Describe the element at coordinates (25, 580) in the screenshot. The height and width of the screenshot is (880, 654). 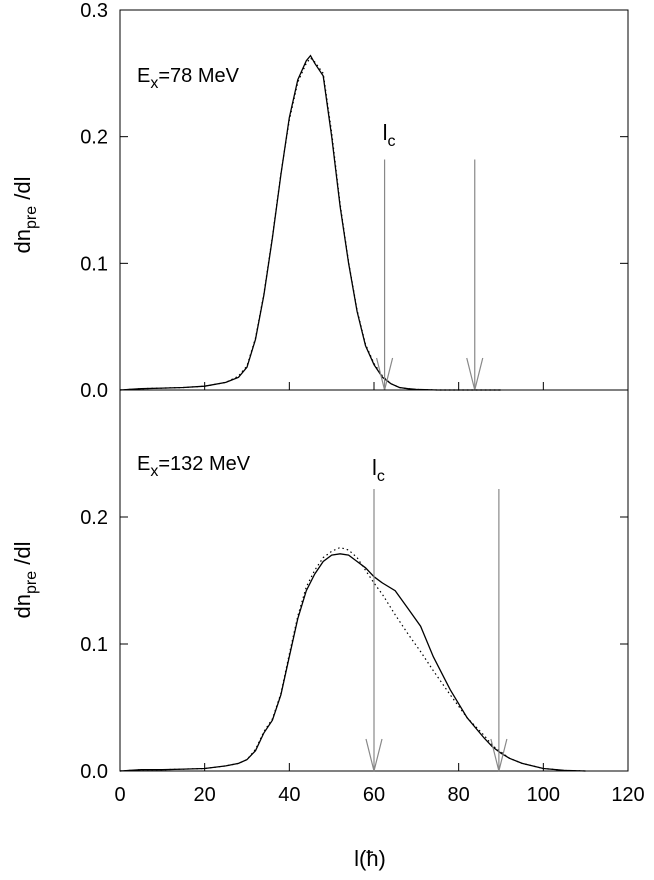
I see `y-axis-label-bottom: dnpre /dl` at that location.